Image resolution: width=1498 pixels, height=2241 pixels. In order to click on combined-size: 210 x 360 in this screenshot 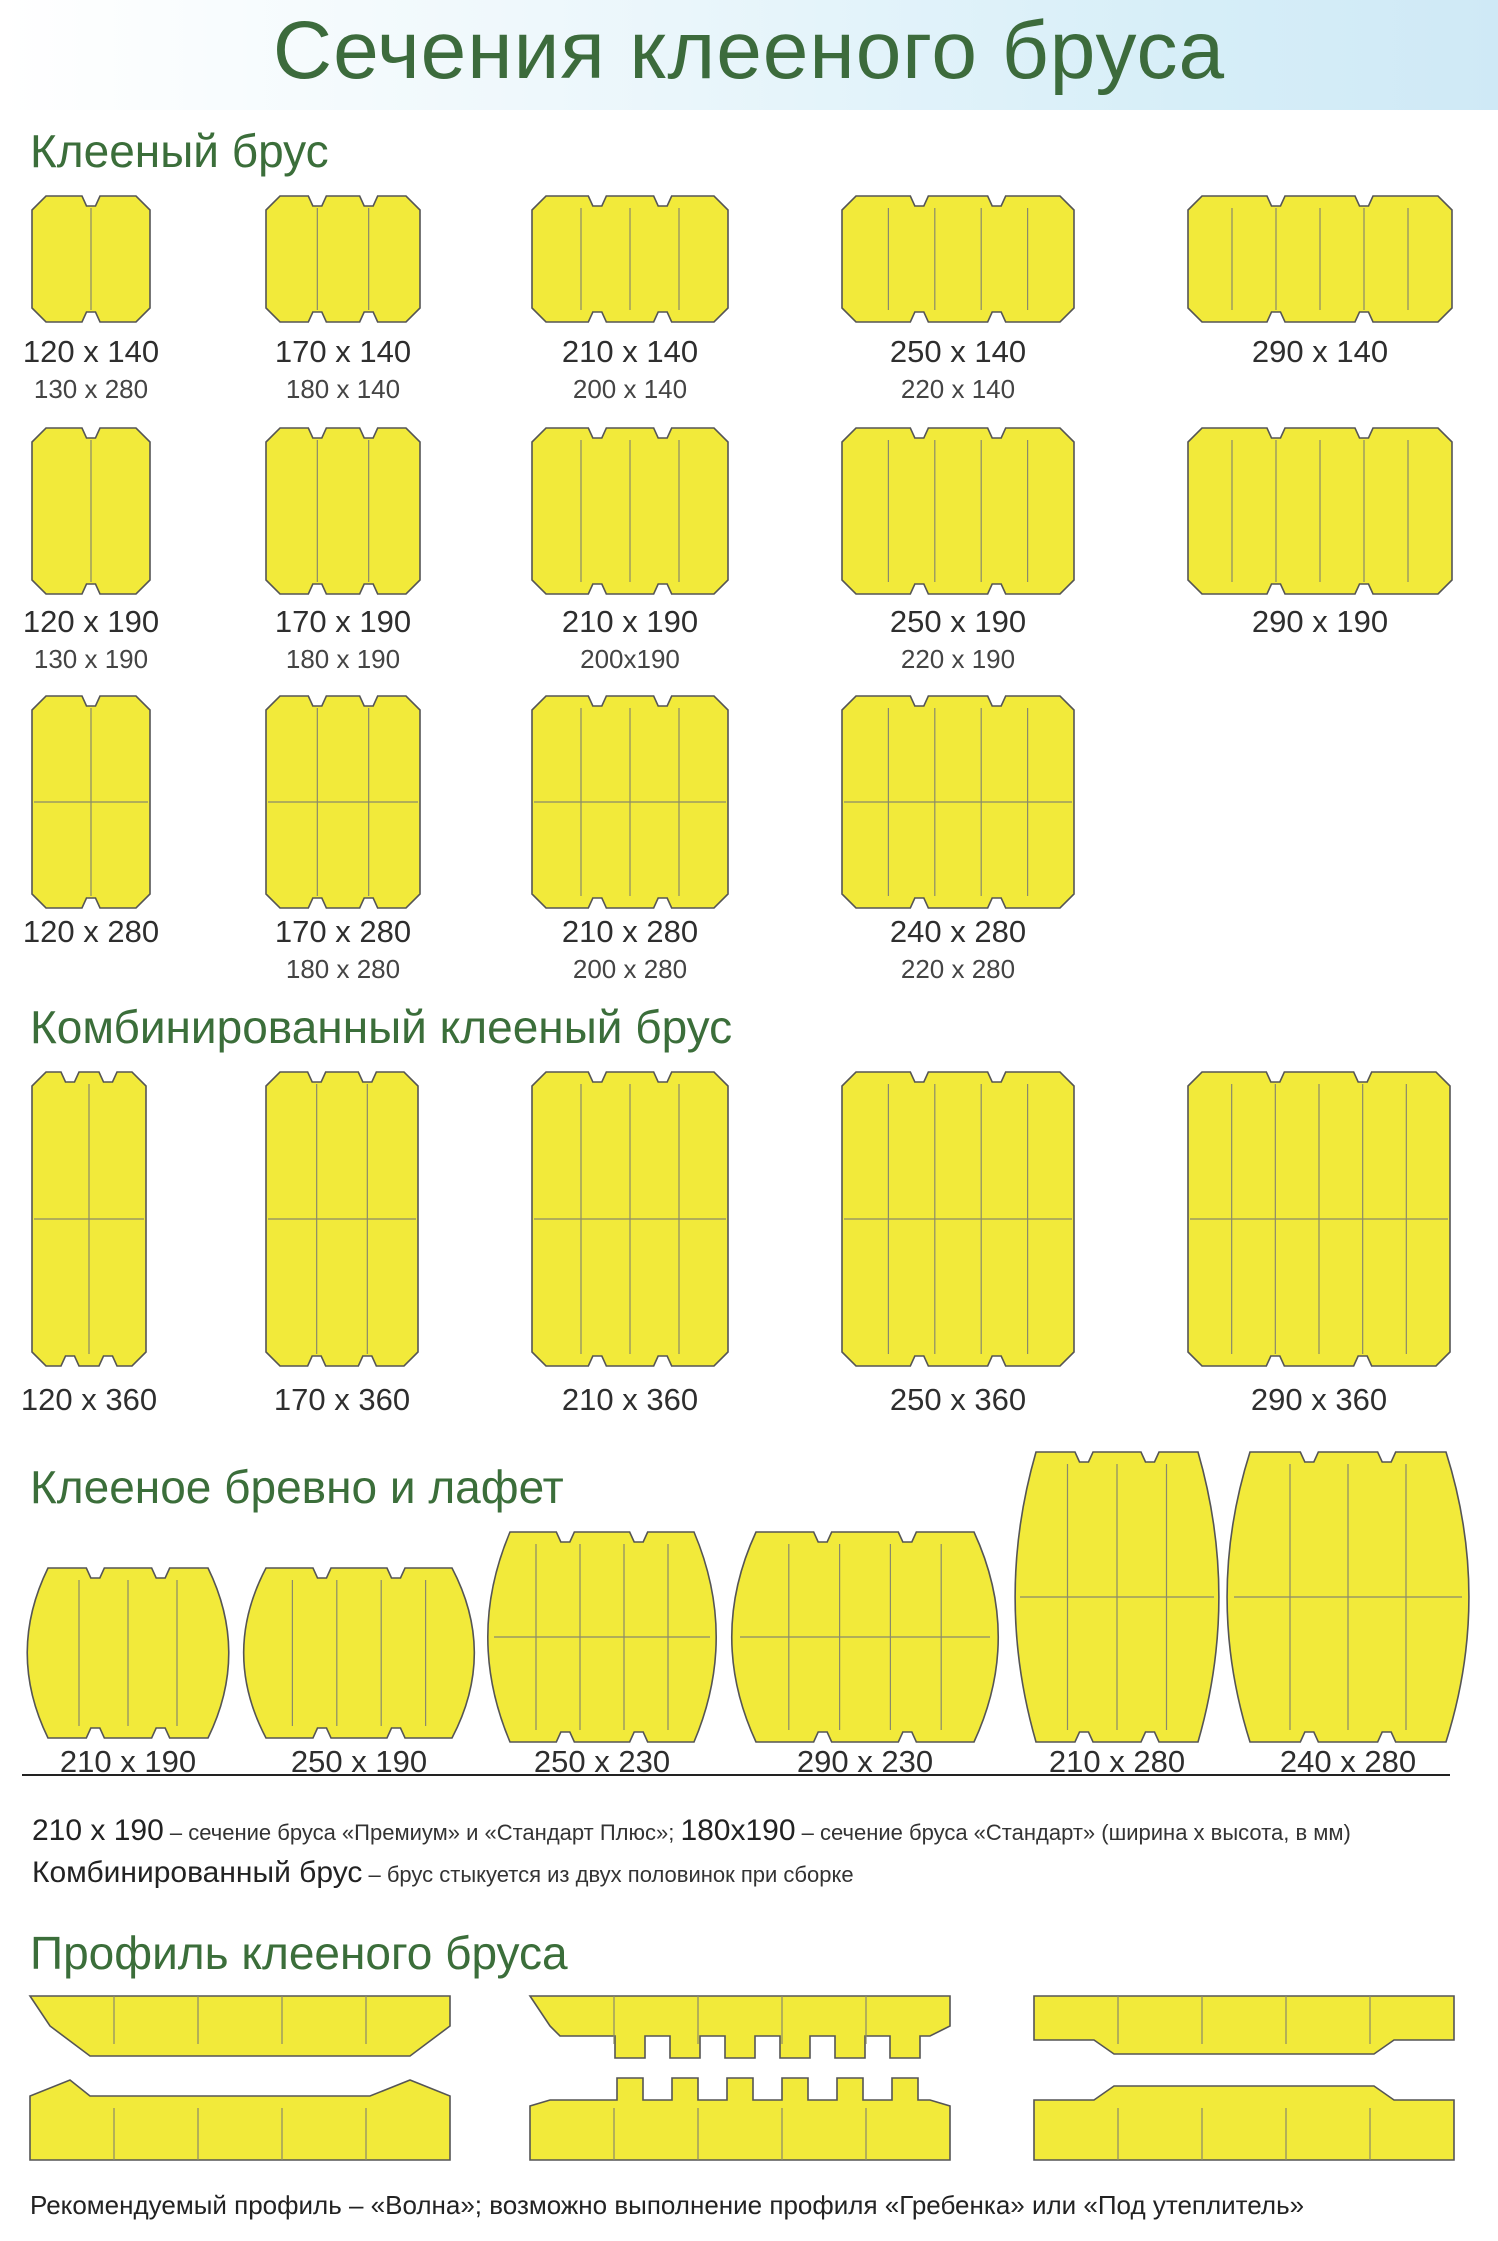, I will do `click(630, 1399)`.